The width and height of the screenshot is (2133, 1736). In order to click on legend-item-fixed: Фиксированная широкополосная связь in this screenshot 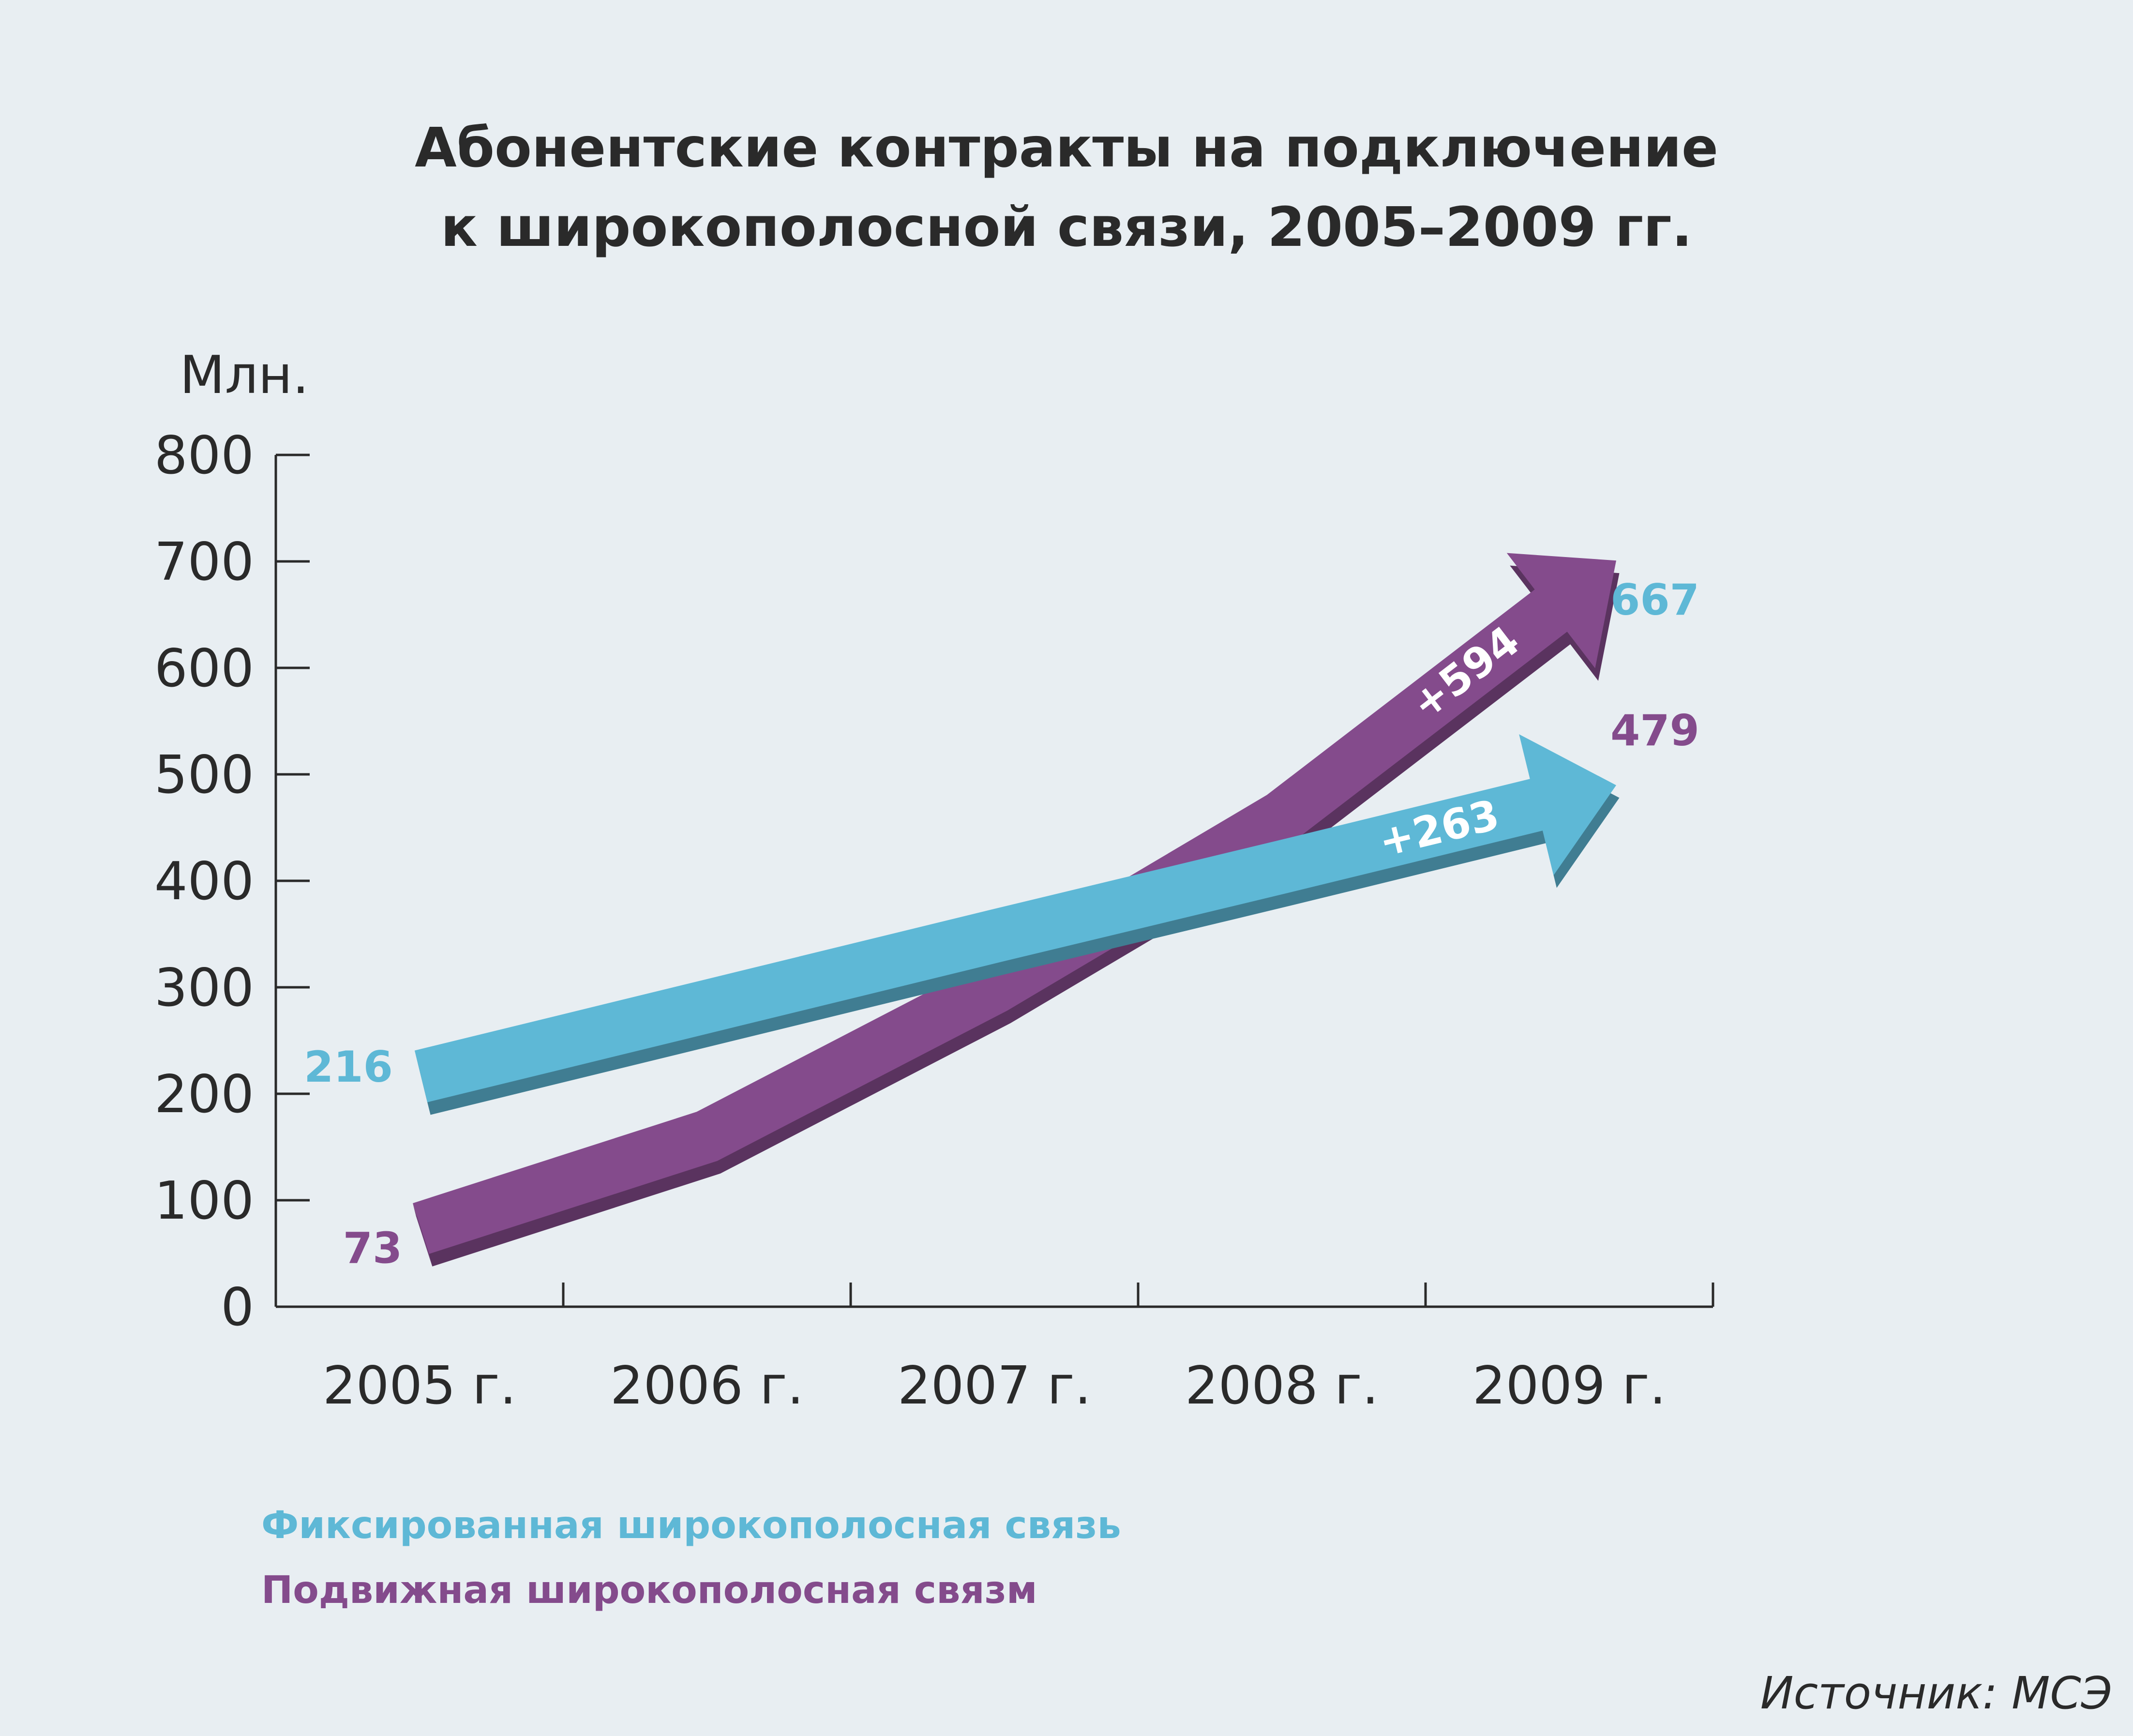, I will do `click(691, 1525)`.